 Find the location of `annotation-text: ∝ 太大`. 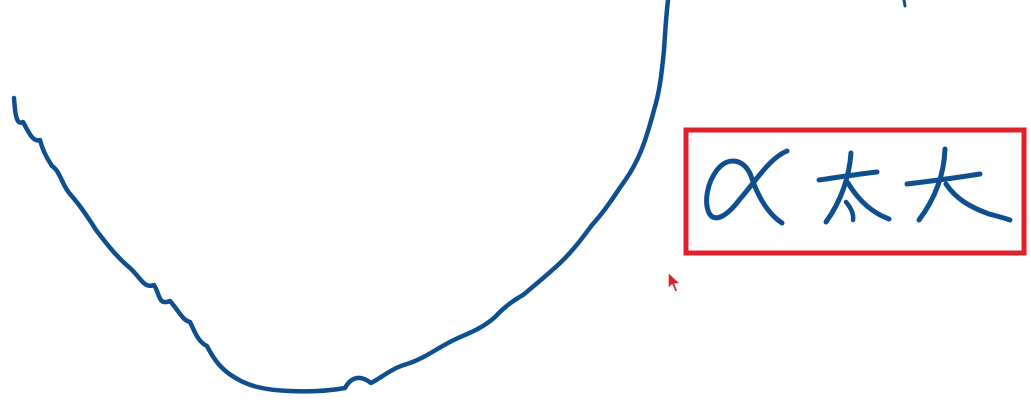

annotation-text: ∝ 太大 is located at coordinates (696, 249).